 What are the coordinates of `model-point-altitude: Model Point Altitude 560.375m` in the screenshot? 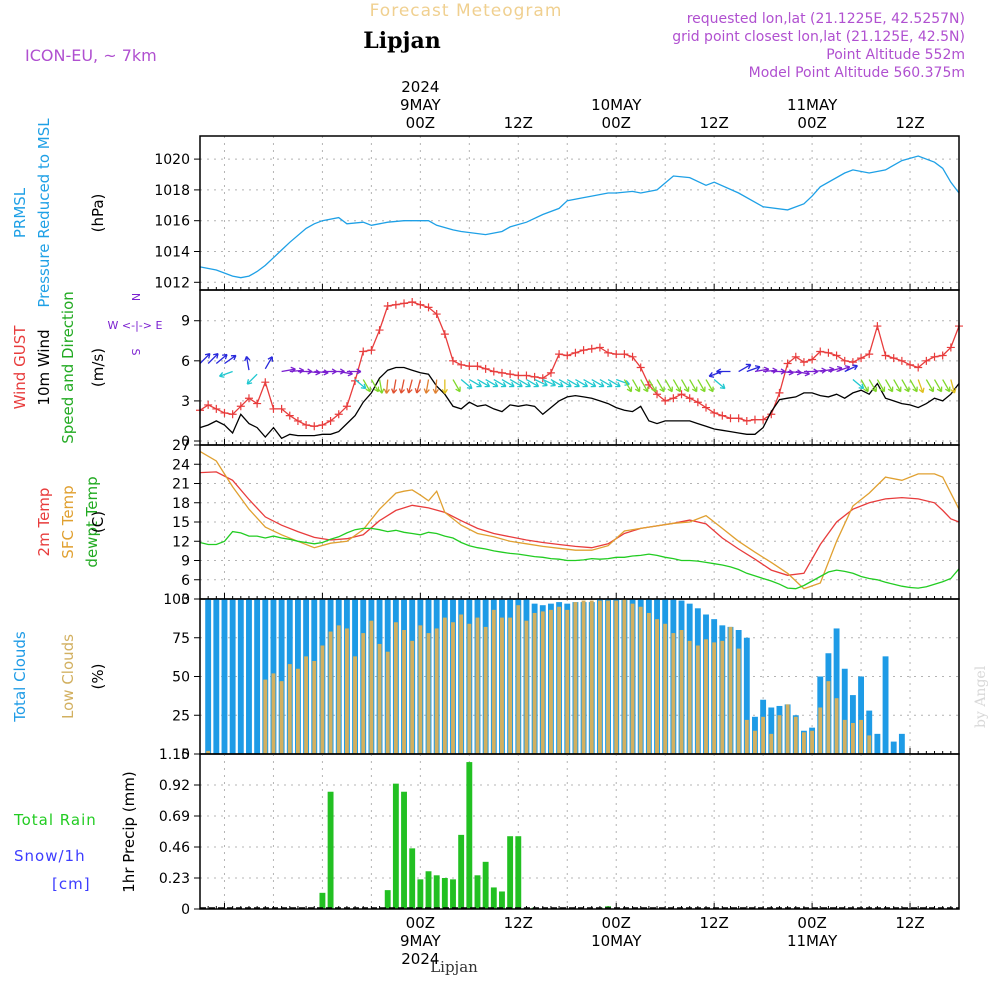 It's located at (857, 73).